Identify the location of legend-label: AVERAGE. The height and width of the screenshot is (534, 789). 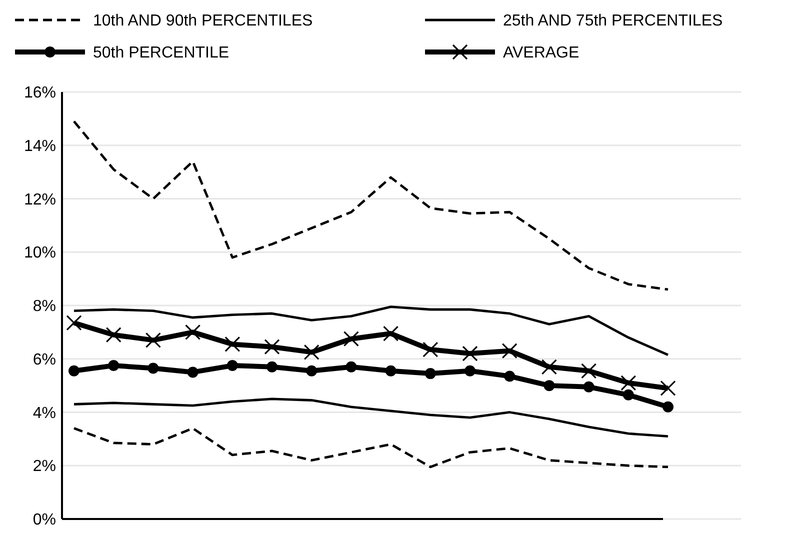
(541, 53).